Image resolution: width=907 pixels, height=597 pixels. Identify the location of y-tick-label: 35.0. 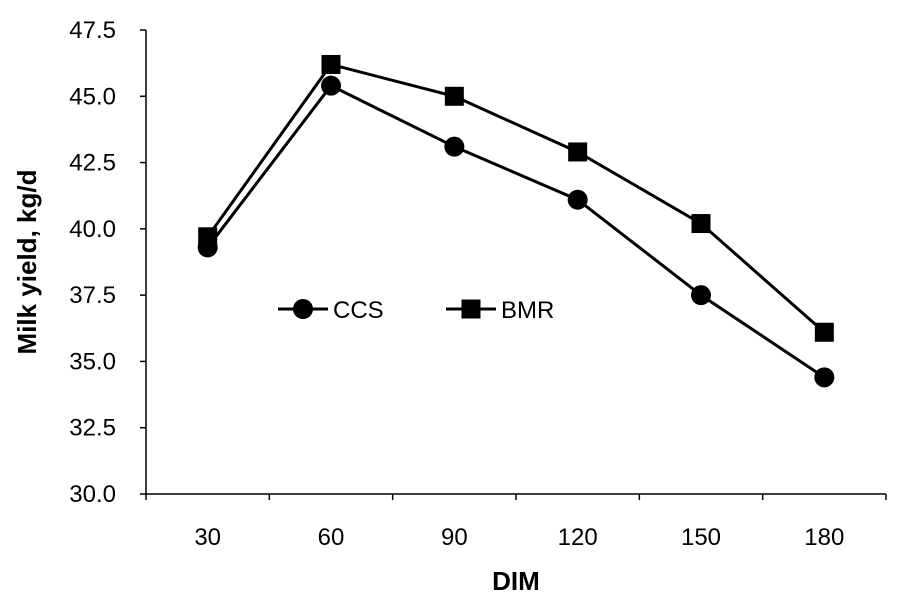
(92, 361).